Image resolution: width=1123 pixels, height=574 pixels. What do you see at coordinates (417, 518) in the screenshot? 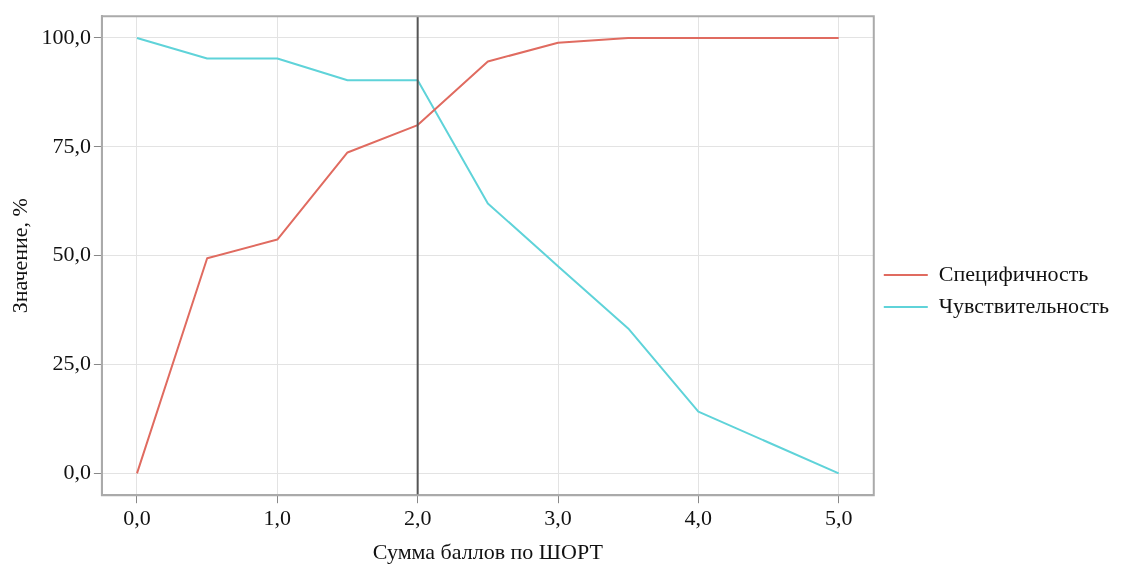
I see `x-tick-label: 2,0` at bounding box center [417, 518].